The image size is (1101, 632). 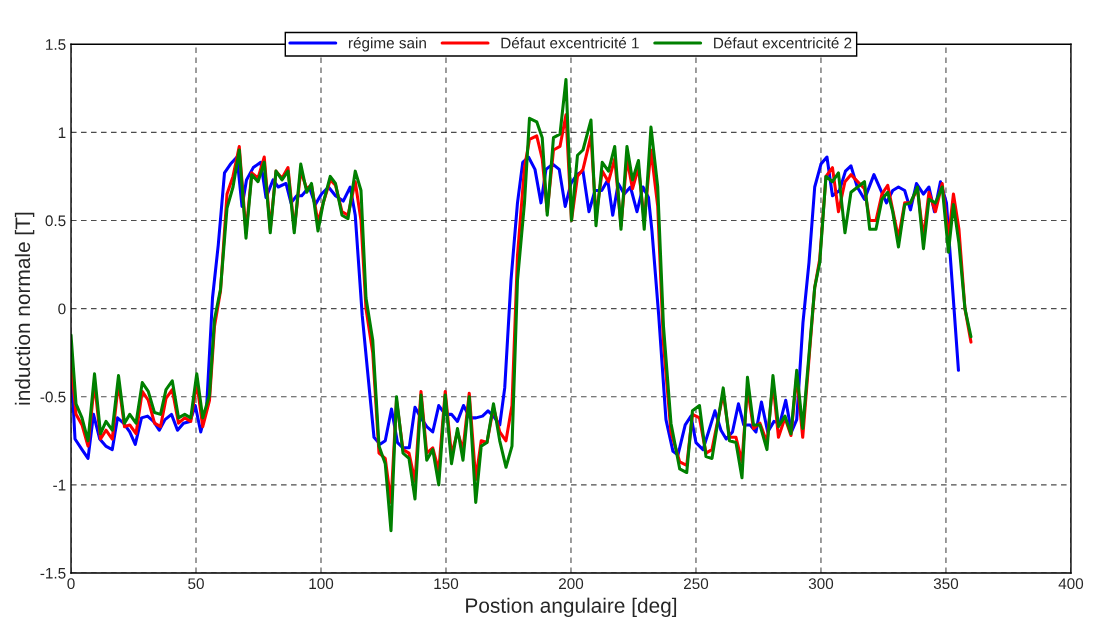 What do you see at coordinates (53, 573) in the screenshot?
I see `y-tick-label: -1.5` at bounding box center [53, 573].